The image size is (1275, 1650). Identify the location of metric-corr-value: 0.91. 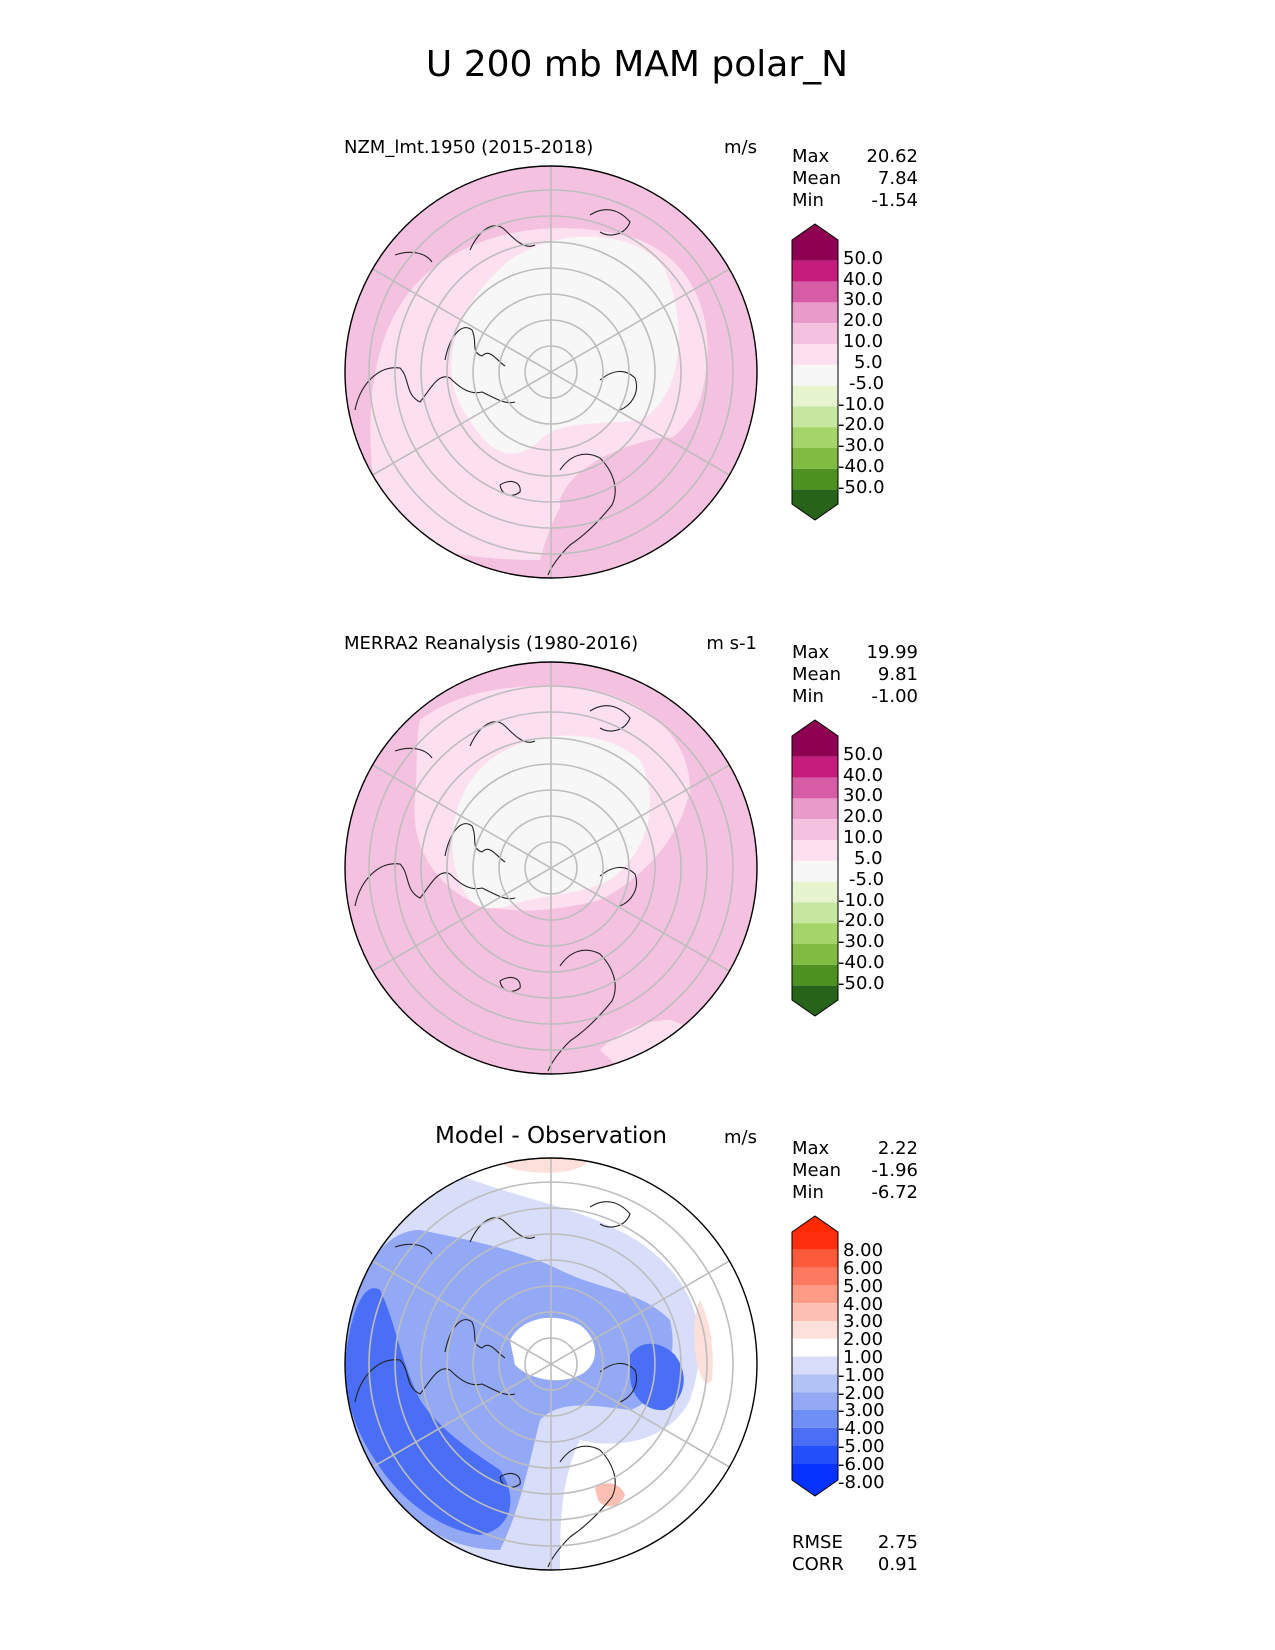
(898, 1564).